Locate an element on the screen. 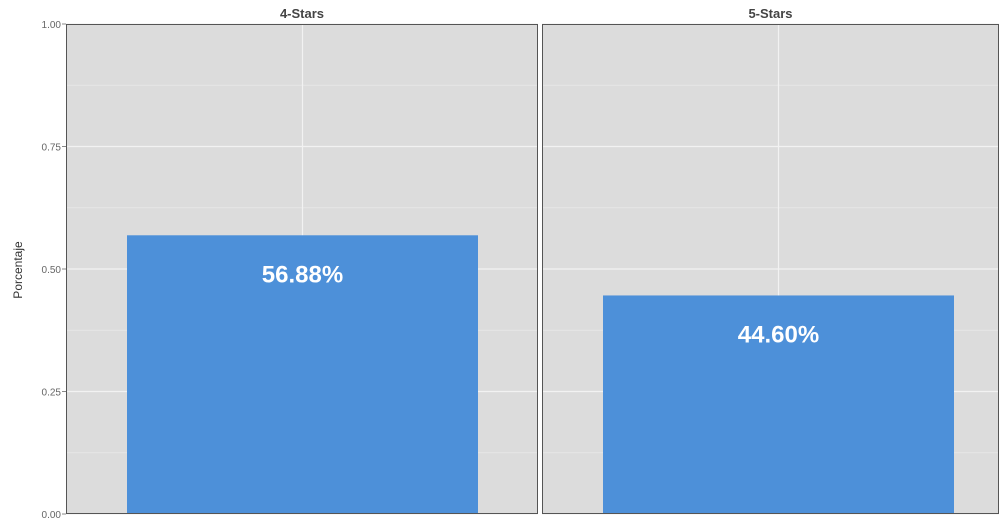 Image resolution: width=999 pixels, height=520 pixels. bar-data-label: 44.60% is located at coordinates (778, 334).